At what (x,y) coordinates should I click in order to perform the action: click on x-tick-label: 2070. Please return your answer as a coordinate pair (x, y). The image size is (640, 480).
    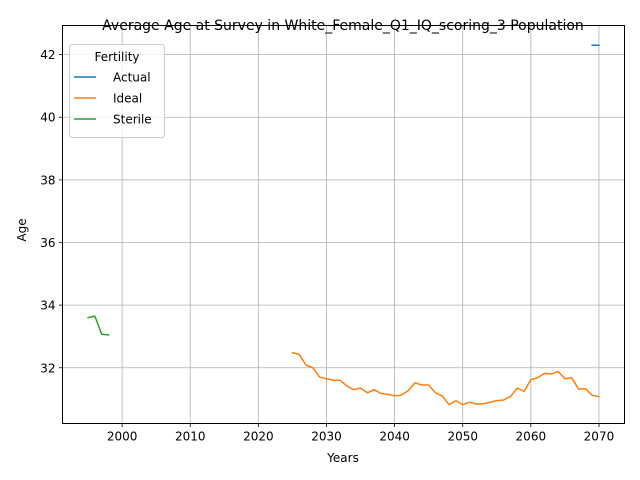
    Looking at the image, I should click on (599, 437).